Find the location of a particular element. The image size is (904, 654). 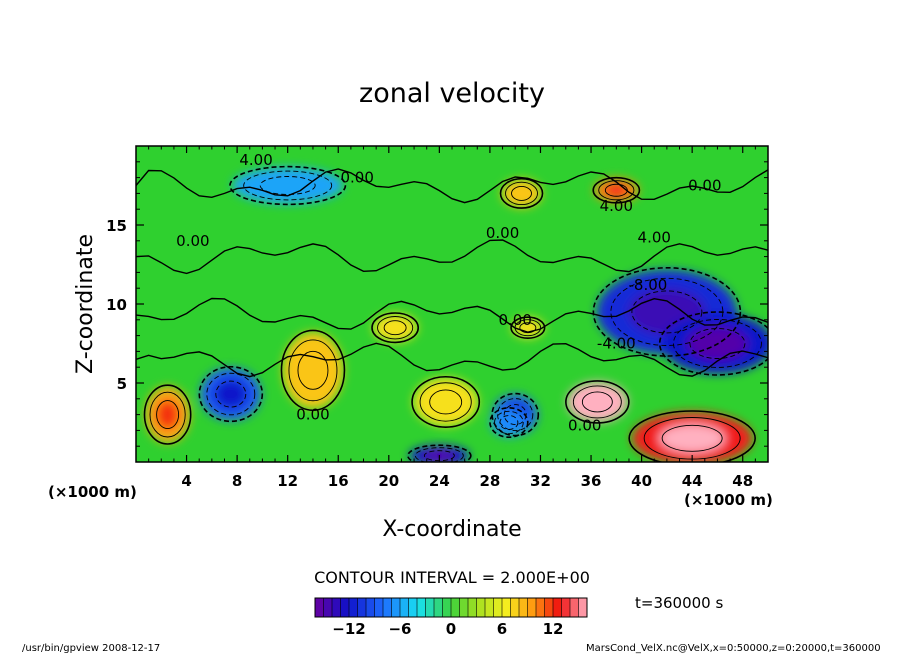

colorbar-tick-label: −6 is located at coordinates (399, 629).